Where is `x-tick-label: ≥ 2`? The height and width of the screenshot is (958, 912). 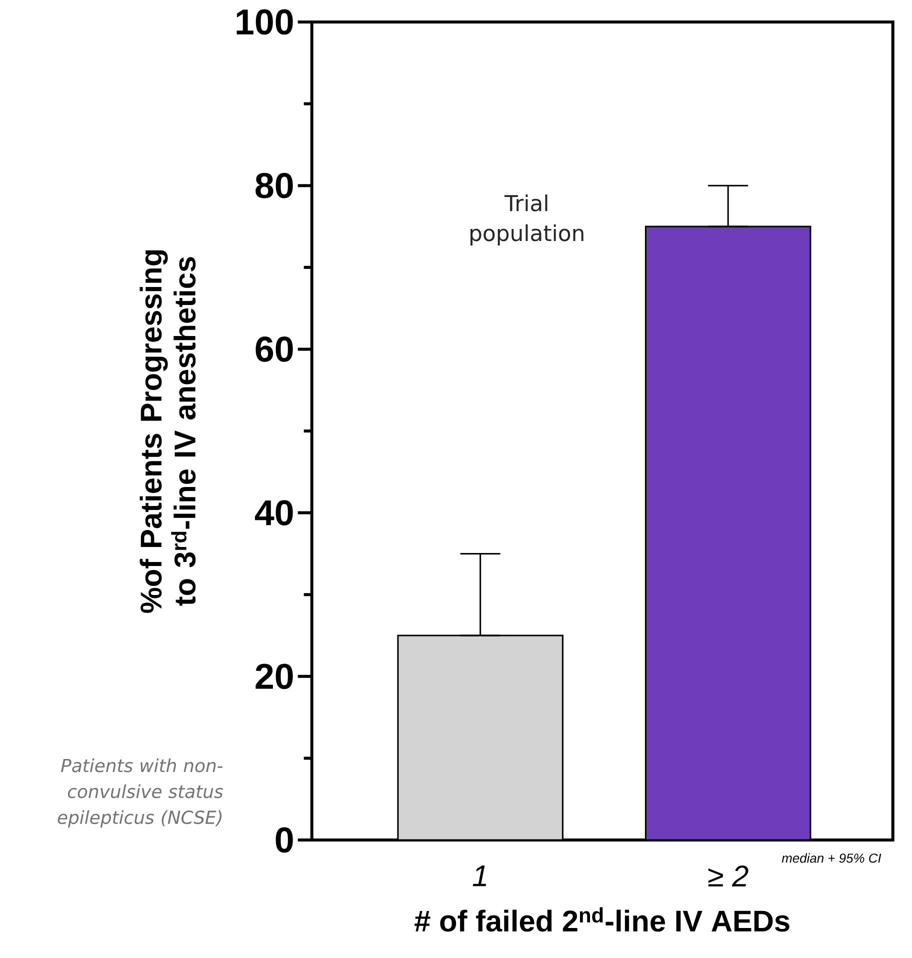 x-tick-label: ≥ 2 is located at coordinates (728, 876).